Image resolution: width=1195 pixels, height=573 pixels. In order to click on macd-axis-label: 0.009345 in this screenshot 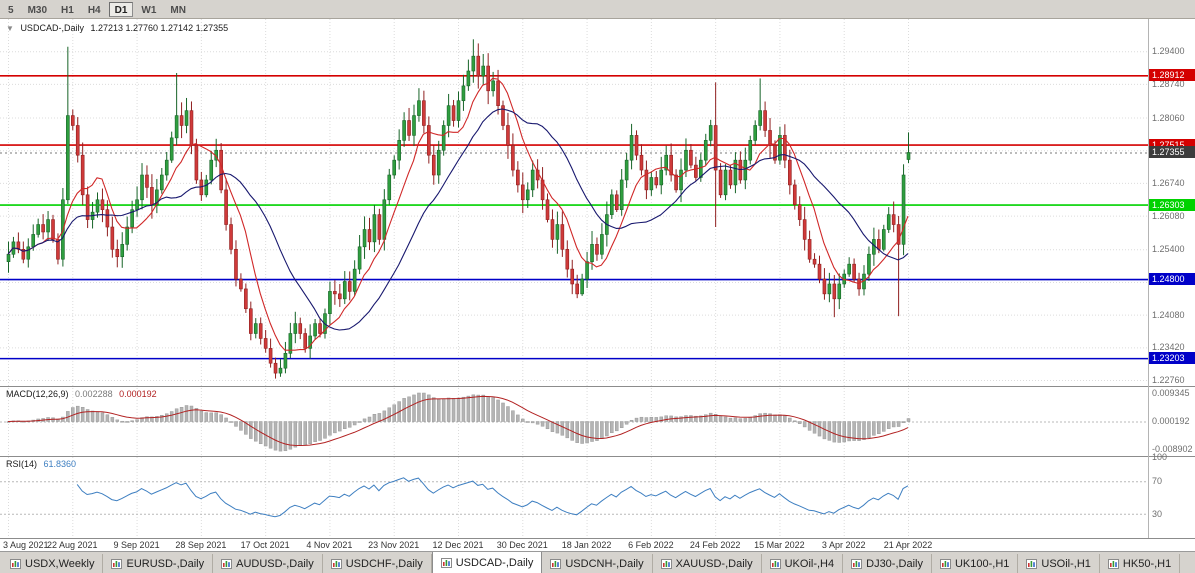, I will do `click(1171, 392)`.